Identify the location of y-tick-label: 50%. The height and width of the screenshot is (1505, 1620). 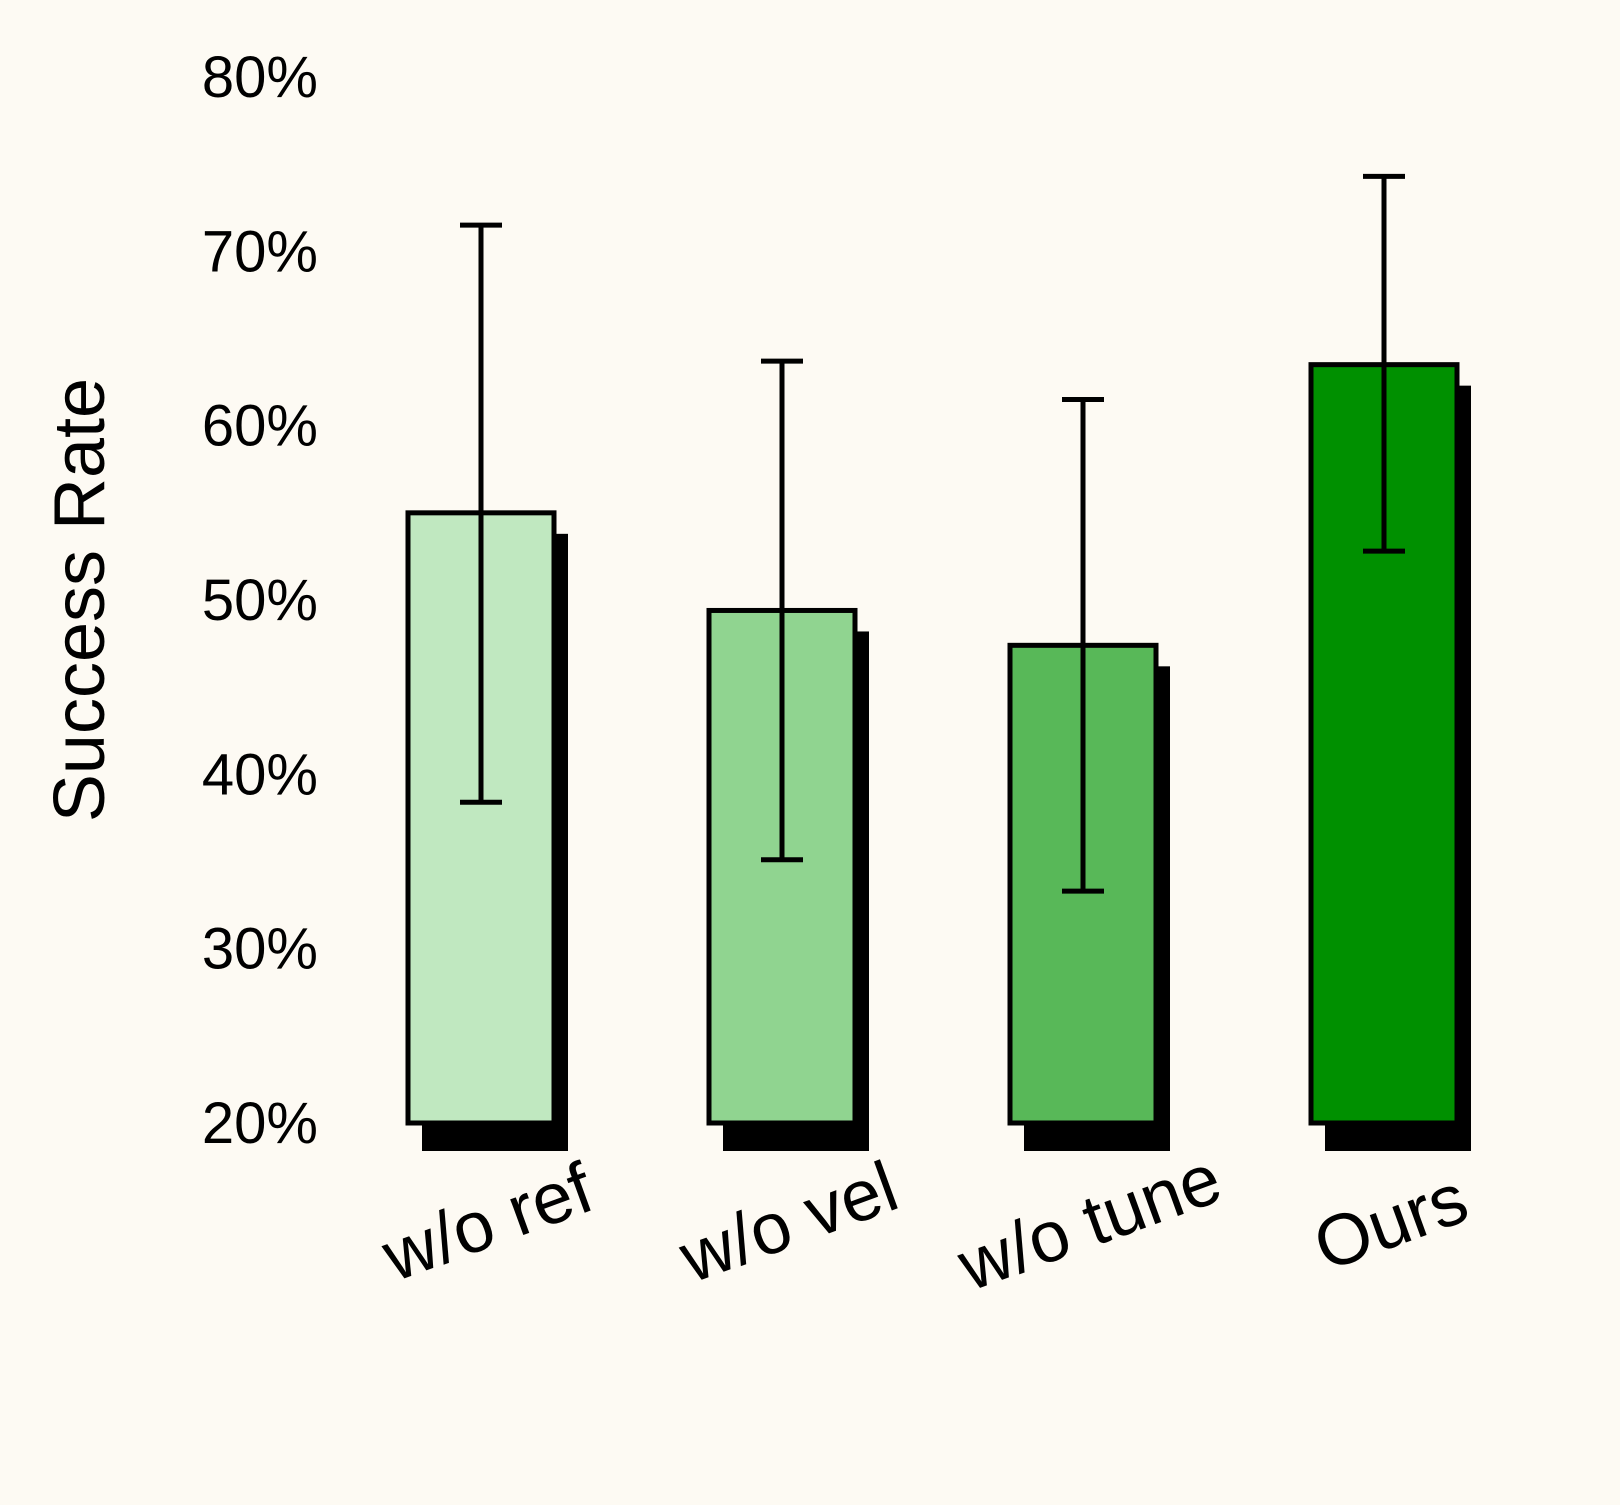
(260, 600).